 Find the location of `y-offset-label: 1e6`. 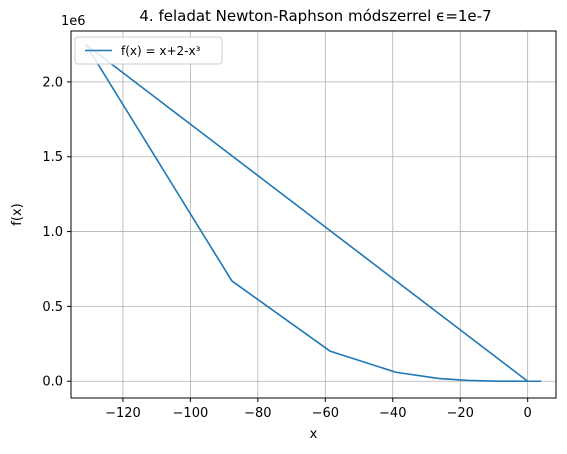

y-offset-label: 1e6 is located at coordinates (73, 21).